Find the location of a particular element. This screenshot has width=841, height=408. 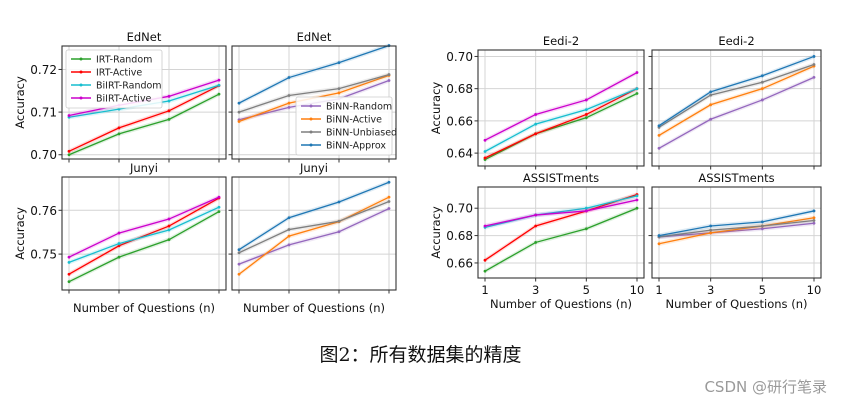

chart-panel-assistments: 1 3 5 10 ASSISTments Number of Questions (n) is located at coordinates (735, 241).